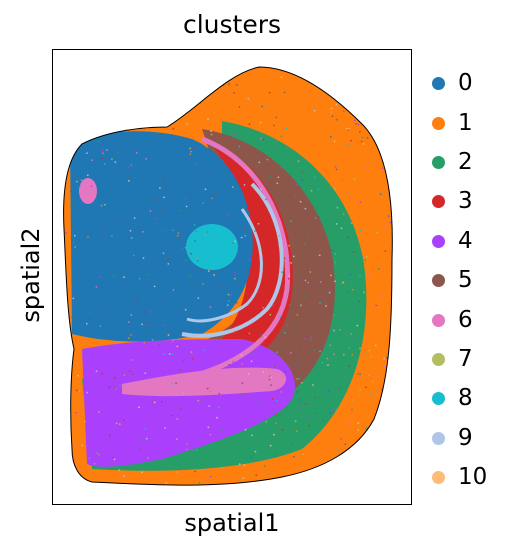 The width and height of the screenshot is (519, 556). Describe the element at coordinates (465, 161) in the screenshot. I see `legend-label: 2` at that location.